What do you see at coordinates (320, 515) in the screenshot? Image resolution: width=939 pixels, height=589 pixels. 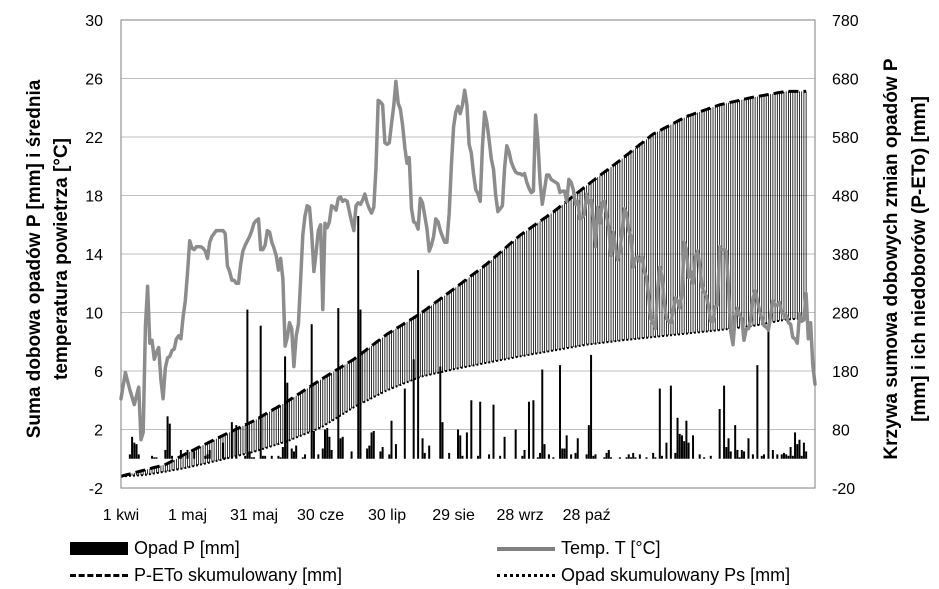 I see `x-tick-3: 30 cze` at bounding box center [320, 515].